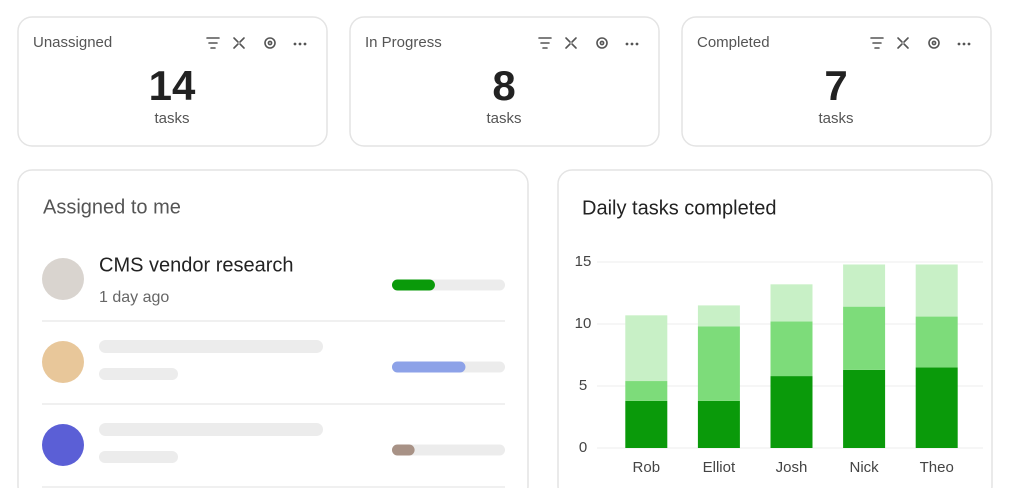  I want to click on card-title: In Progress, so click(403, 42).